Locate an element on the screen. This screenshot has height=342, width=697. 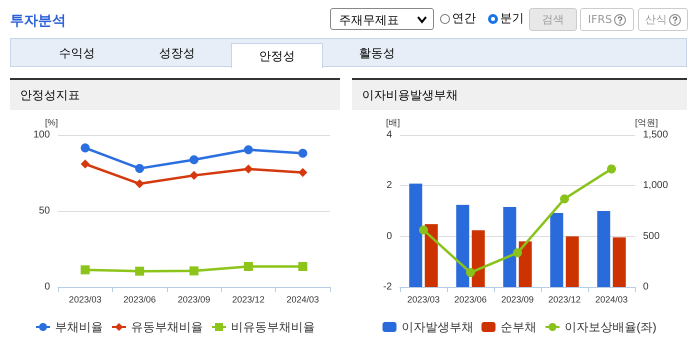
y-tick-label: 4 is located at coordinates (389, 135).